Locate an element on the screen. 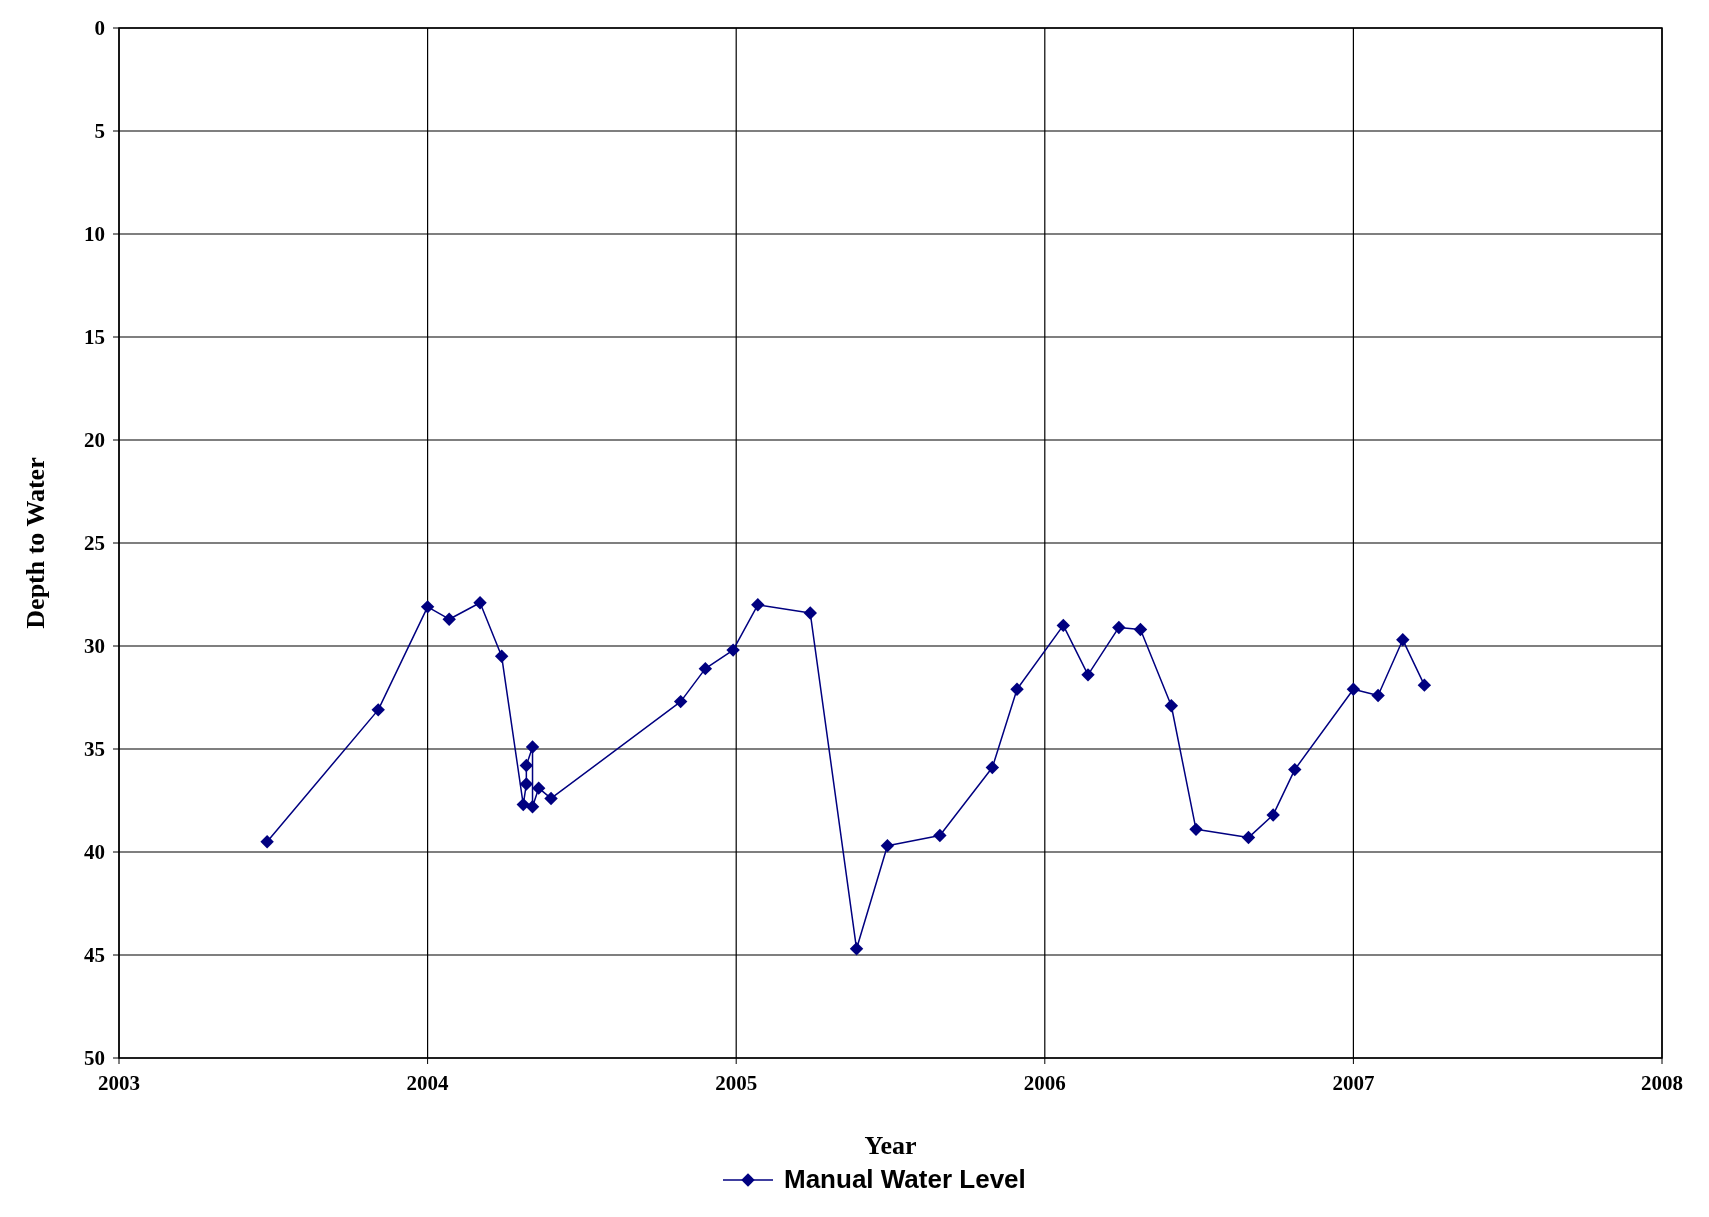 The width and height of the screenshot is (1709, 1217). y-tick-label: 30 is located at coordinates (94, 646).